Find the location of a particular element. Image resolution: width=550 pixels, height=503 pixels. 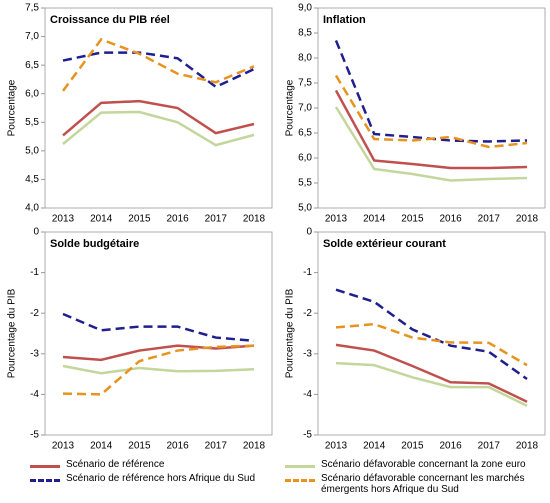

y-tick-label: 4,5 is located at coordinates (32, 179).